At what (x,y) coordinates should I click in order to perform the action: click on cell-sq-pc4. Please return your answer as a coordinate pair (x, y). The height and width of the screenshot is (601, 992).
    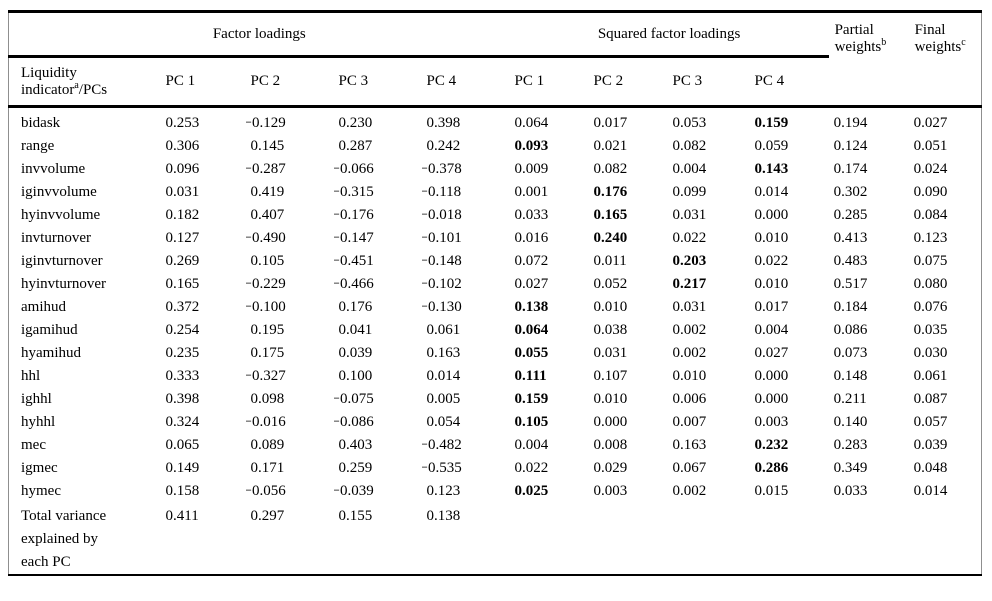
    Looking at the image, I should click on (789, 539).